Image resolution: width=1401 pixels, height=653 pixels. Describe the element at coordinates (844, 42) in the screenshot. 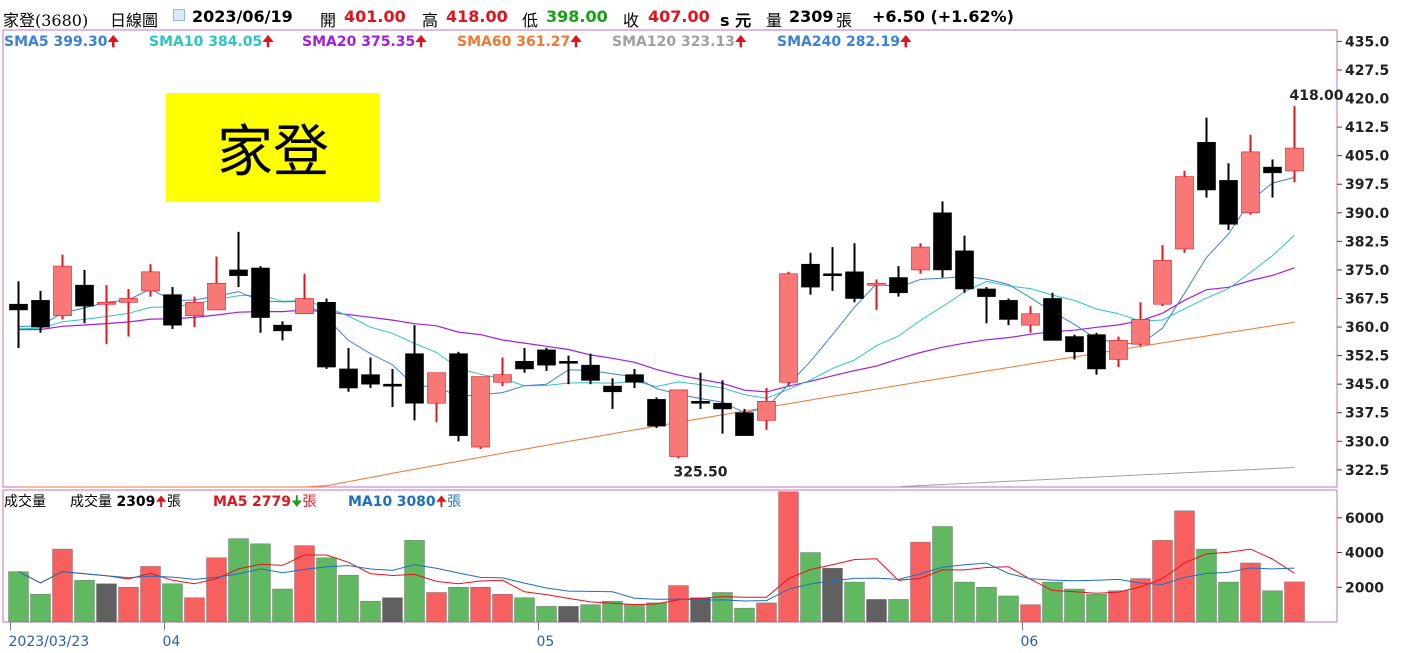

I see `sma240-legend: SMA240 282.19🠉` at that location.